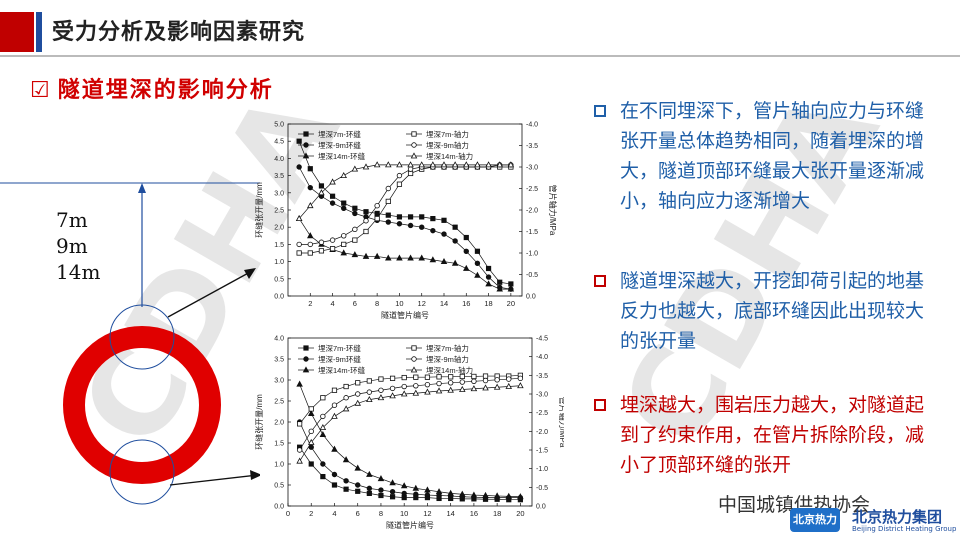  Describe the element at coordinates (310, 303) in the screenshot. I see `x-tick-label: 2` at that location.